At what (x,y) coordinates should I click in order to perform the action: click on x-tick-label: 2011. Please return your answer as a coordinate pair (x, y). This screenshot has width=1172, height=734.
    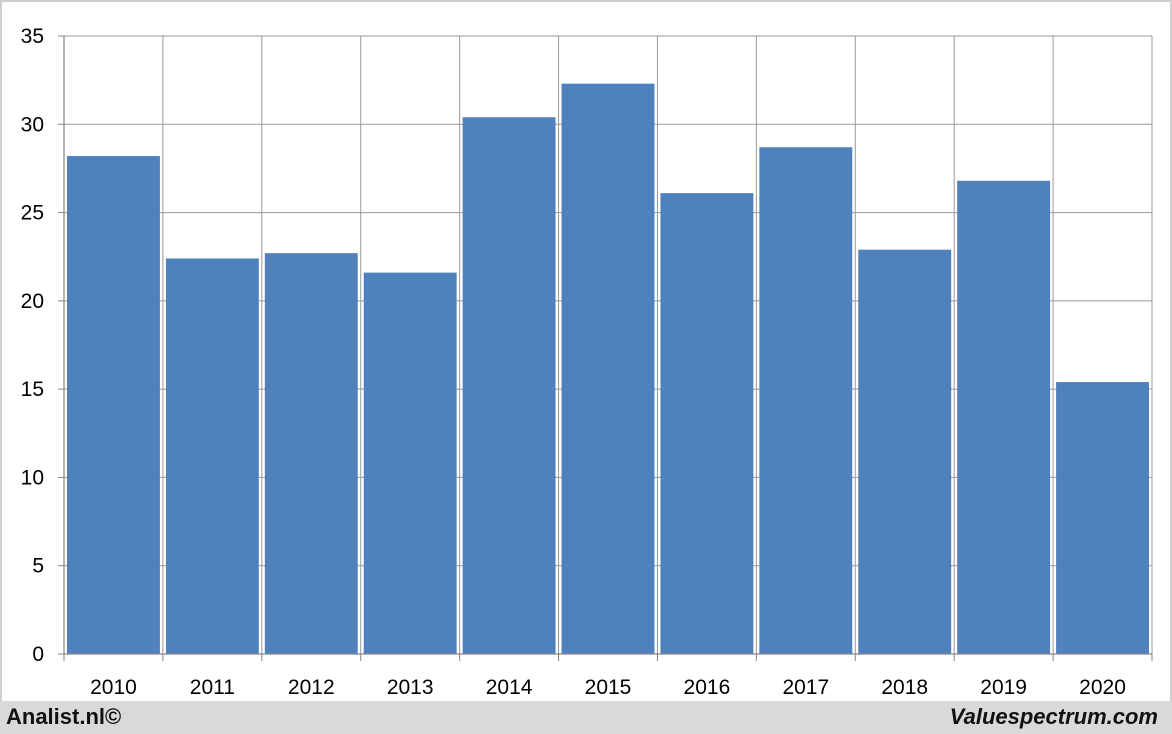
    Looking at the image, I should click on (212, 687).